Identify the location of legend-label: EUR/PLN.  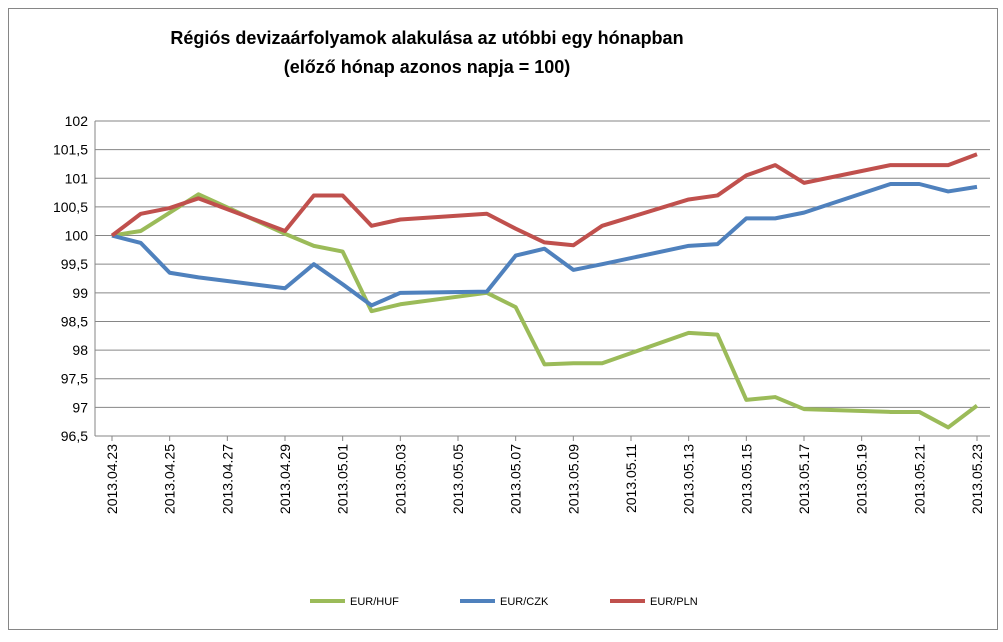
(674, 602).